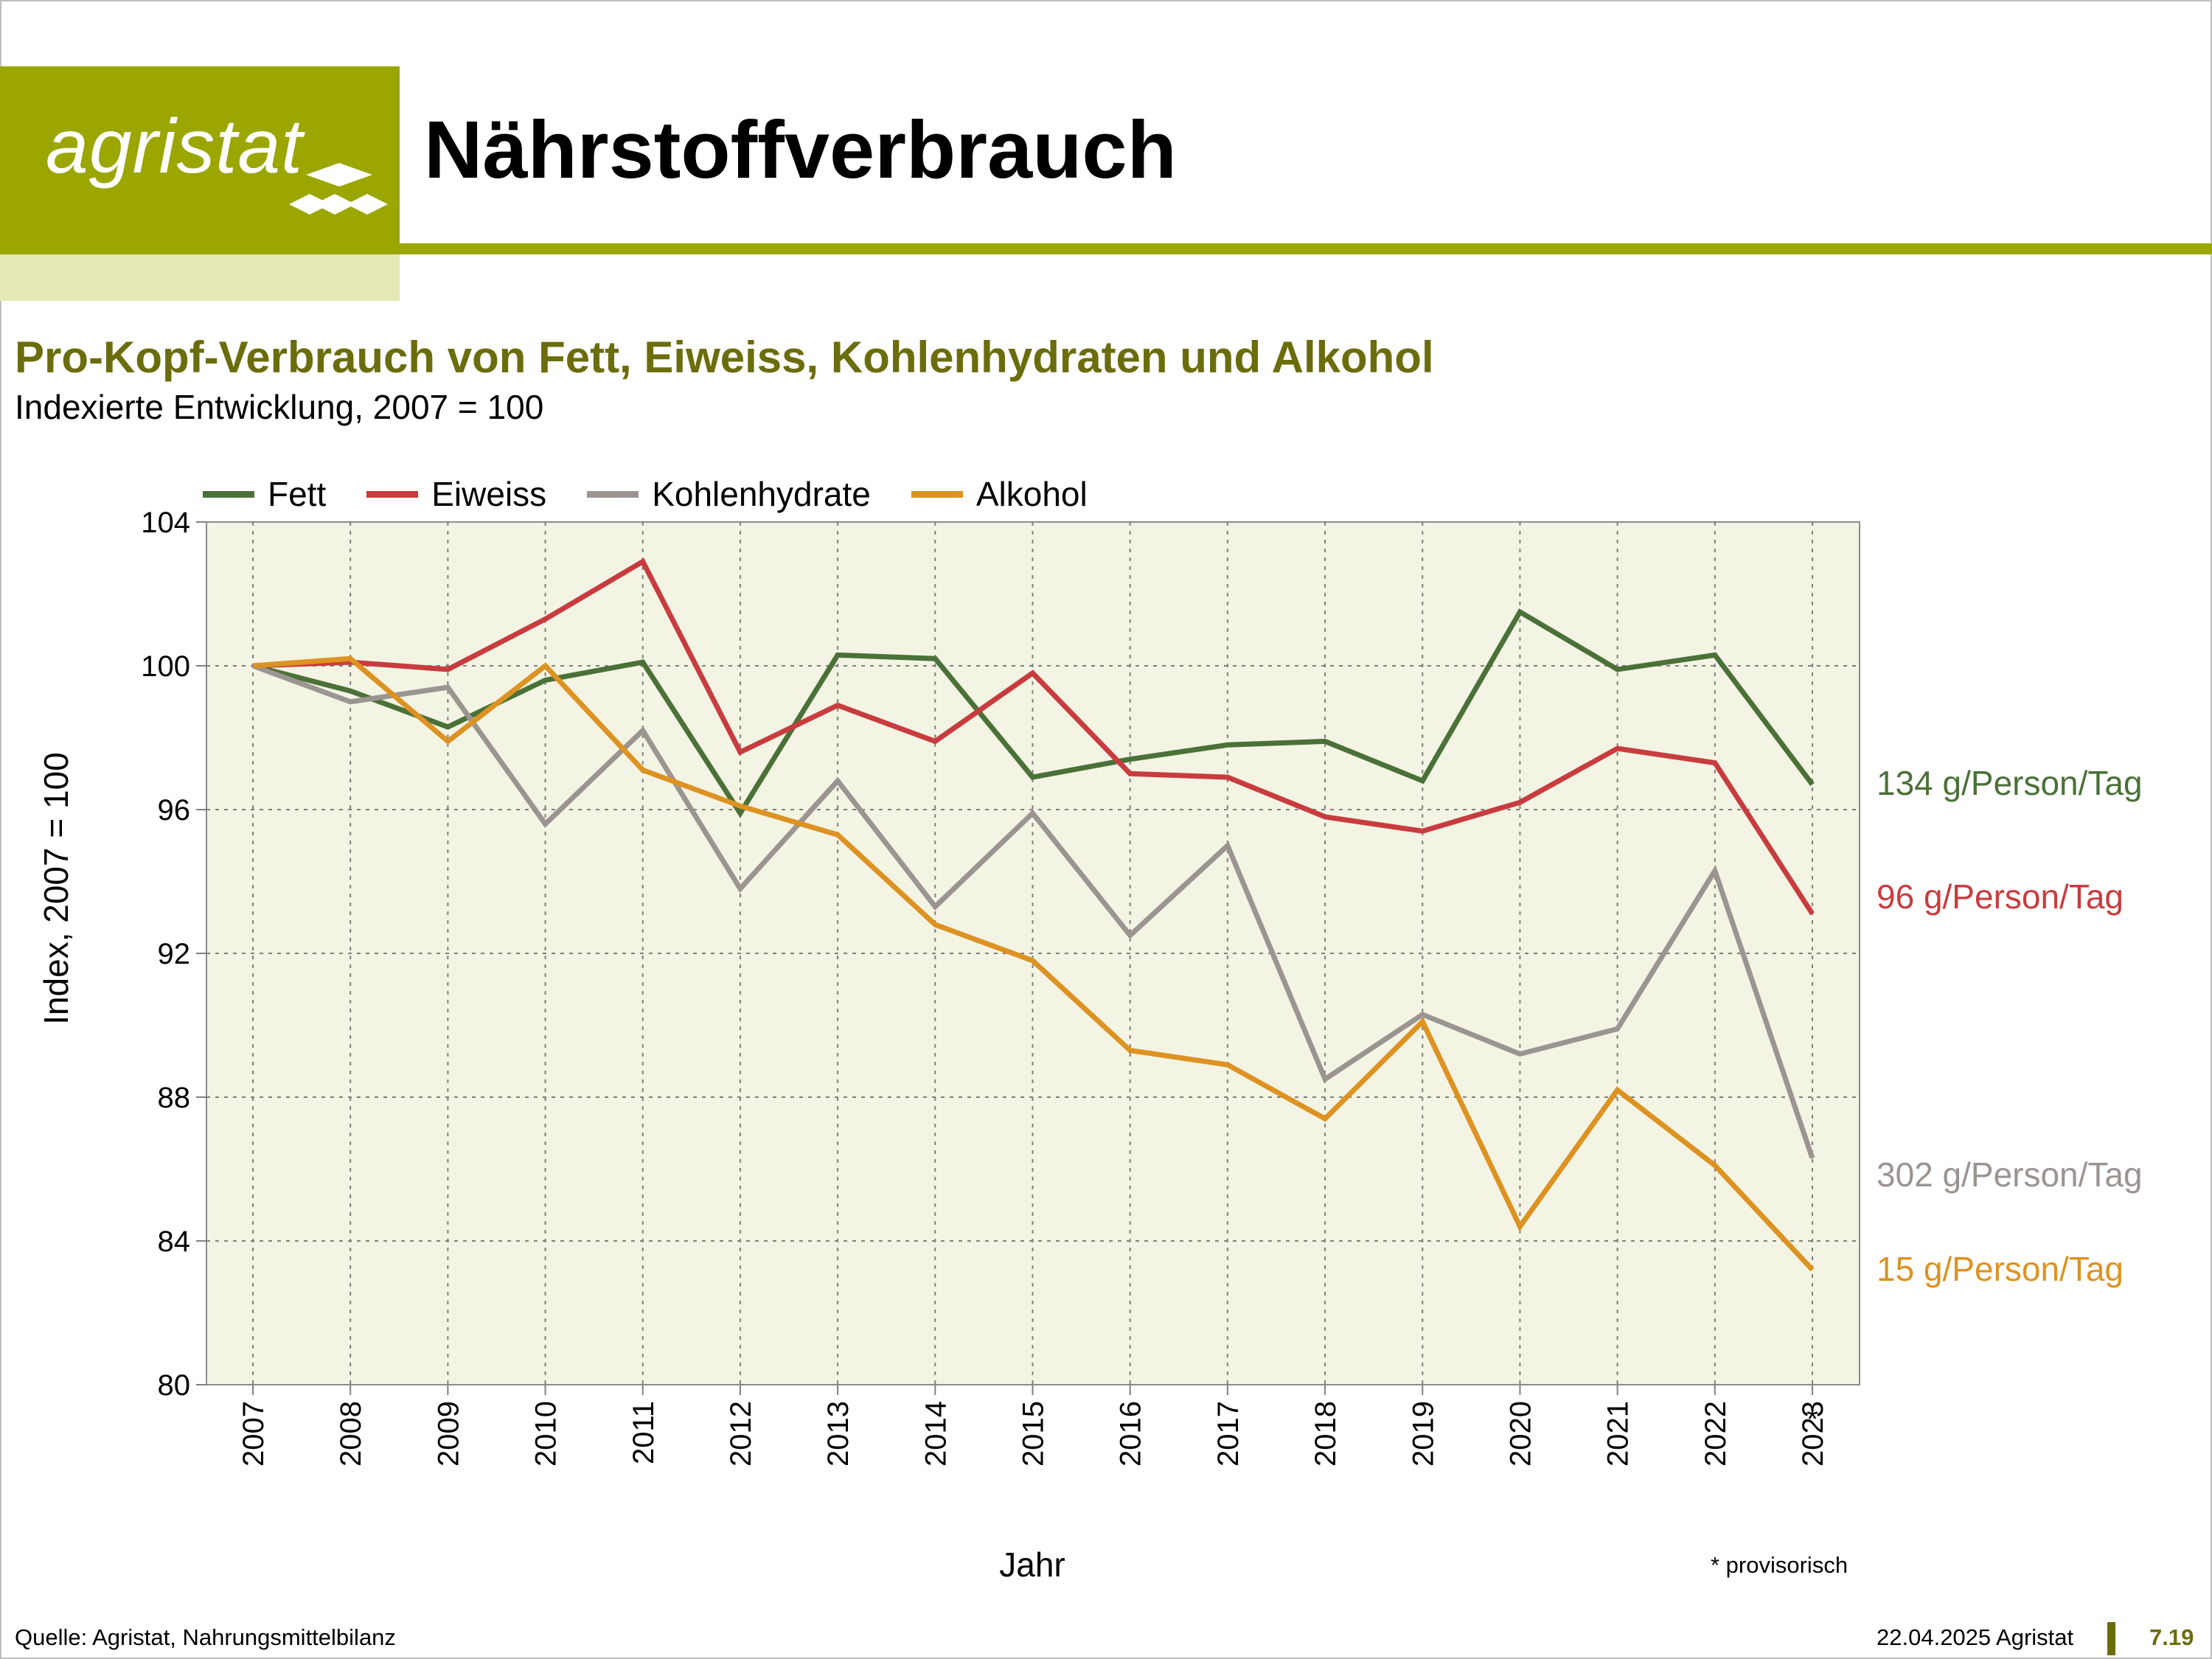 Image resolution: width=2212 pixels, height=1659 pixels. I want to click on provisional-note: * provisorisch, so click(1779, 1565).